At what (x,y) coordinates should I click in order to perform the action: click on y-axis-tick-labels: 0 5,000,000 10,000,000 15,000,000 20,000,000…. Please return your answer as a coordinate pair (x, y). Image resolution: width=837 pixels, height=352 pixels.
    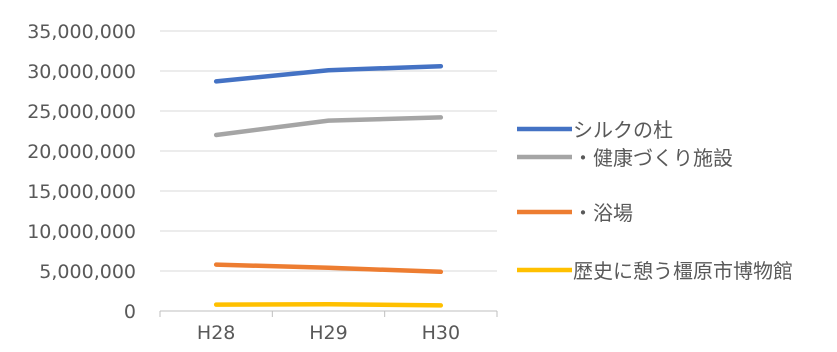
    Looking at the image, I should click on (81, 172).